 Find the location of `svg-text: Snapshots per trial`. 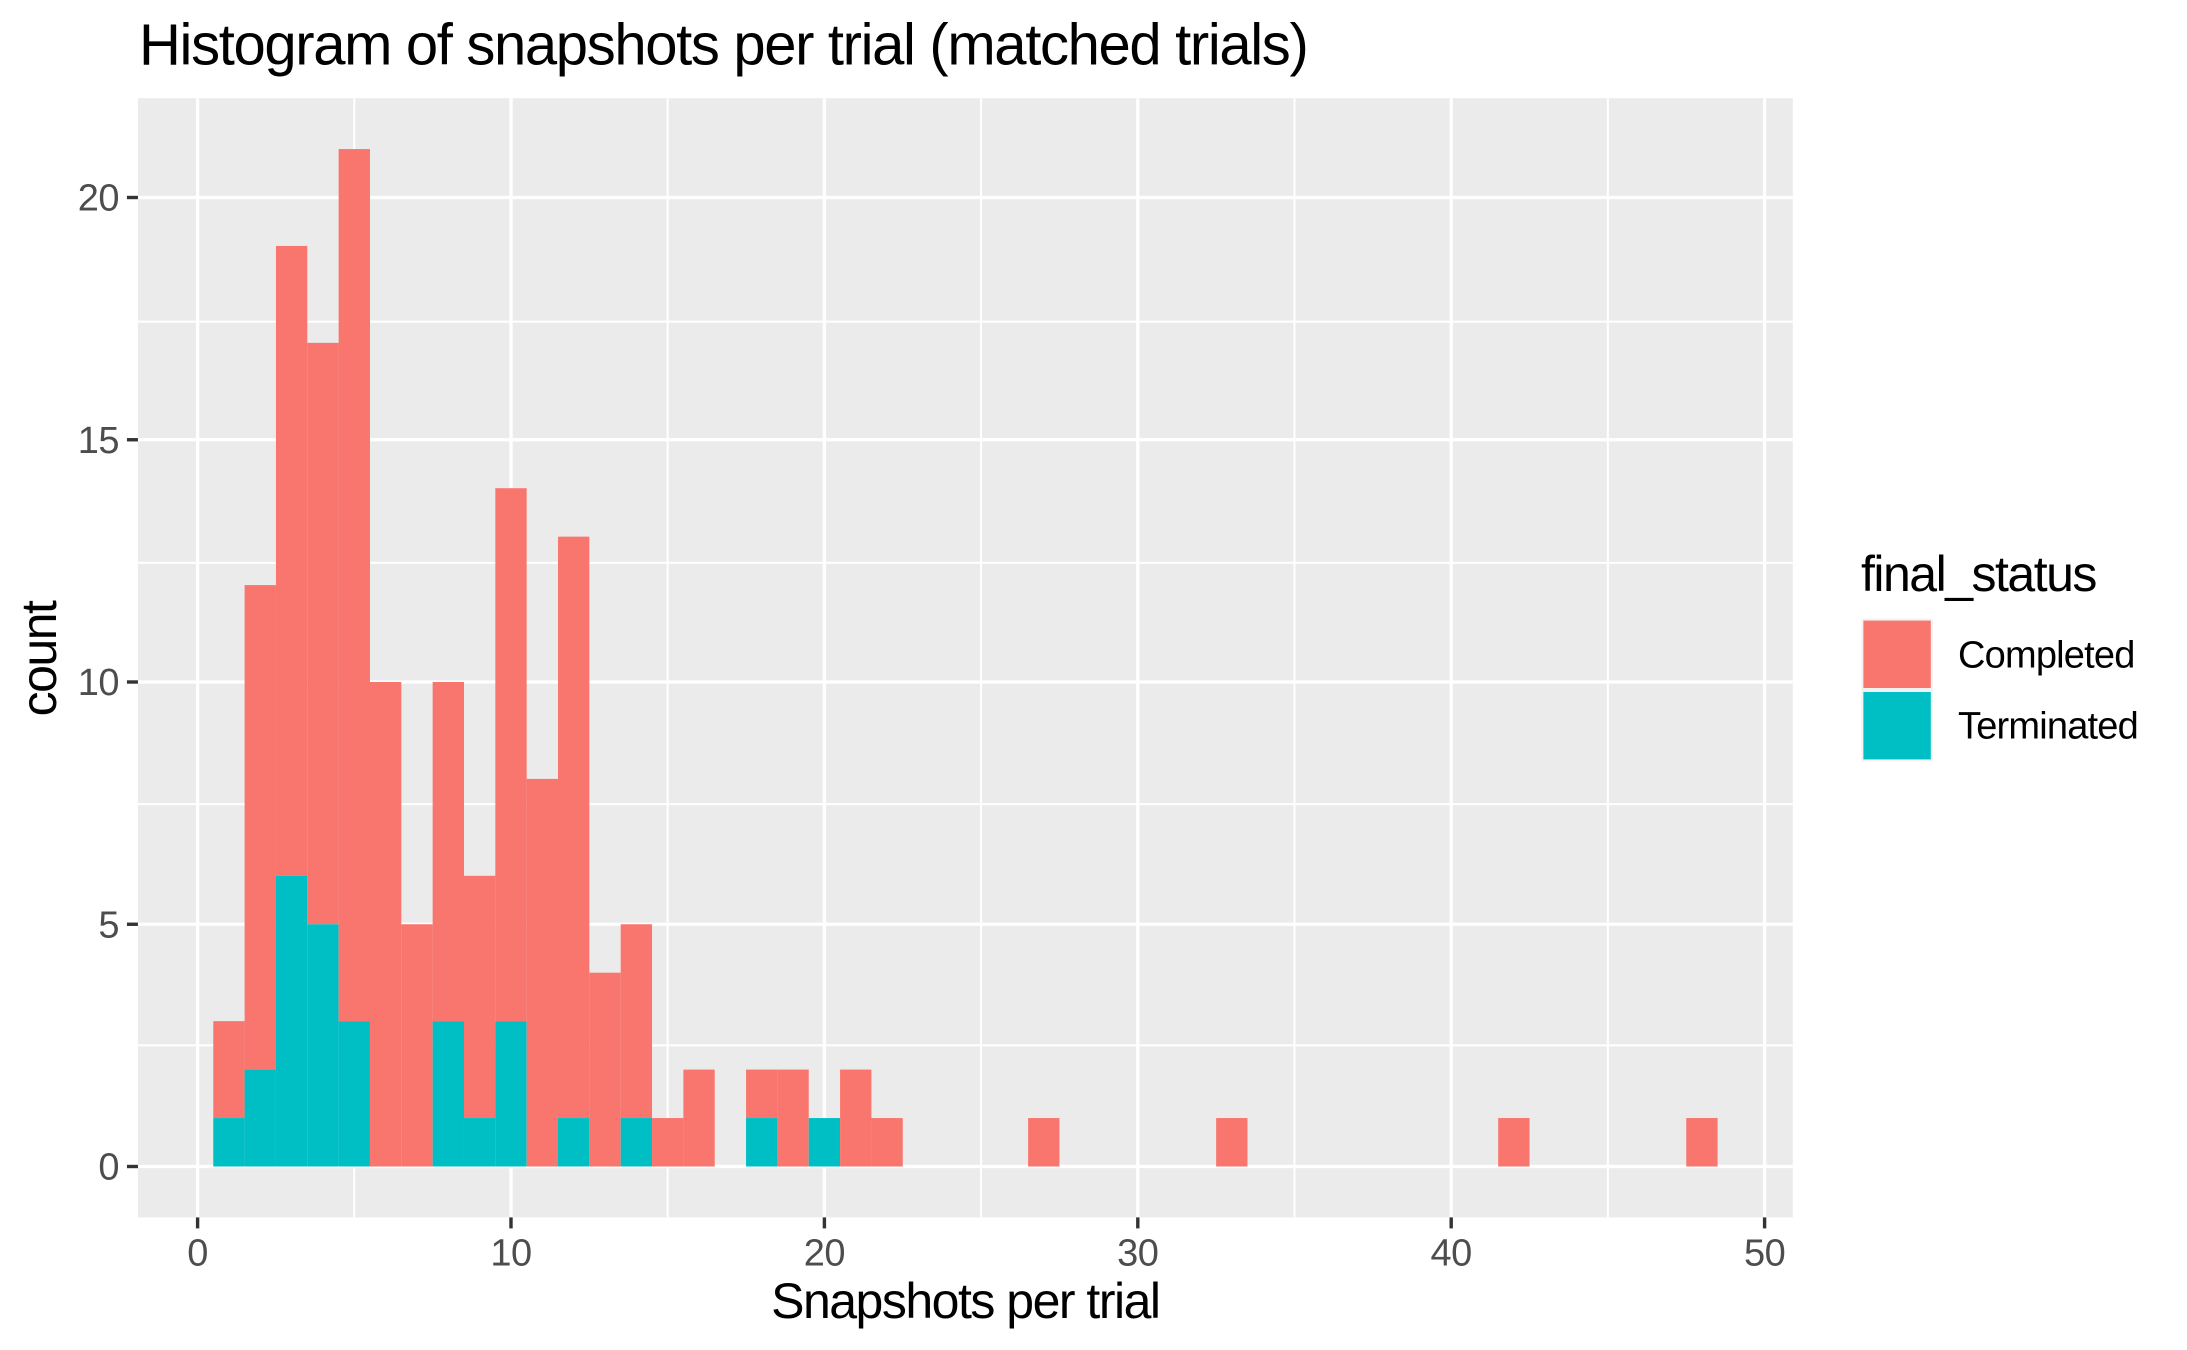

svg-text: Snapshots per trial is located at coordinates (965, 1301).